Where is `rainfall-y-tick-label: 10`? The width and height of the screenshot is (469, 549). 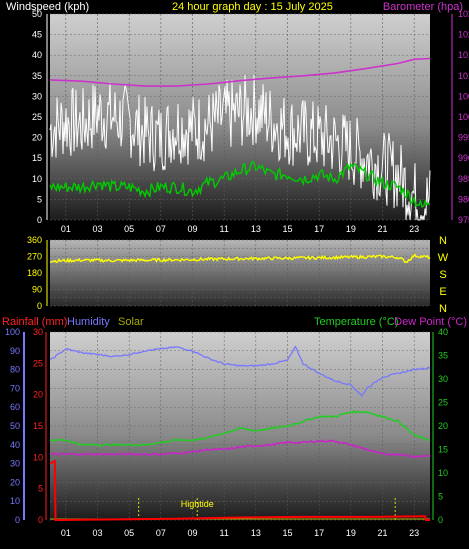 rainfall-y-tick-label: 10 is located at coordinates (38, 457).